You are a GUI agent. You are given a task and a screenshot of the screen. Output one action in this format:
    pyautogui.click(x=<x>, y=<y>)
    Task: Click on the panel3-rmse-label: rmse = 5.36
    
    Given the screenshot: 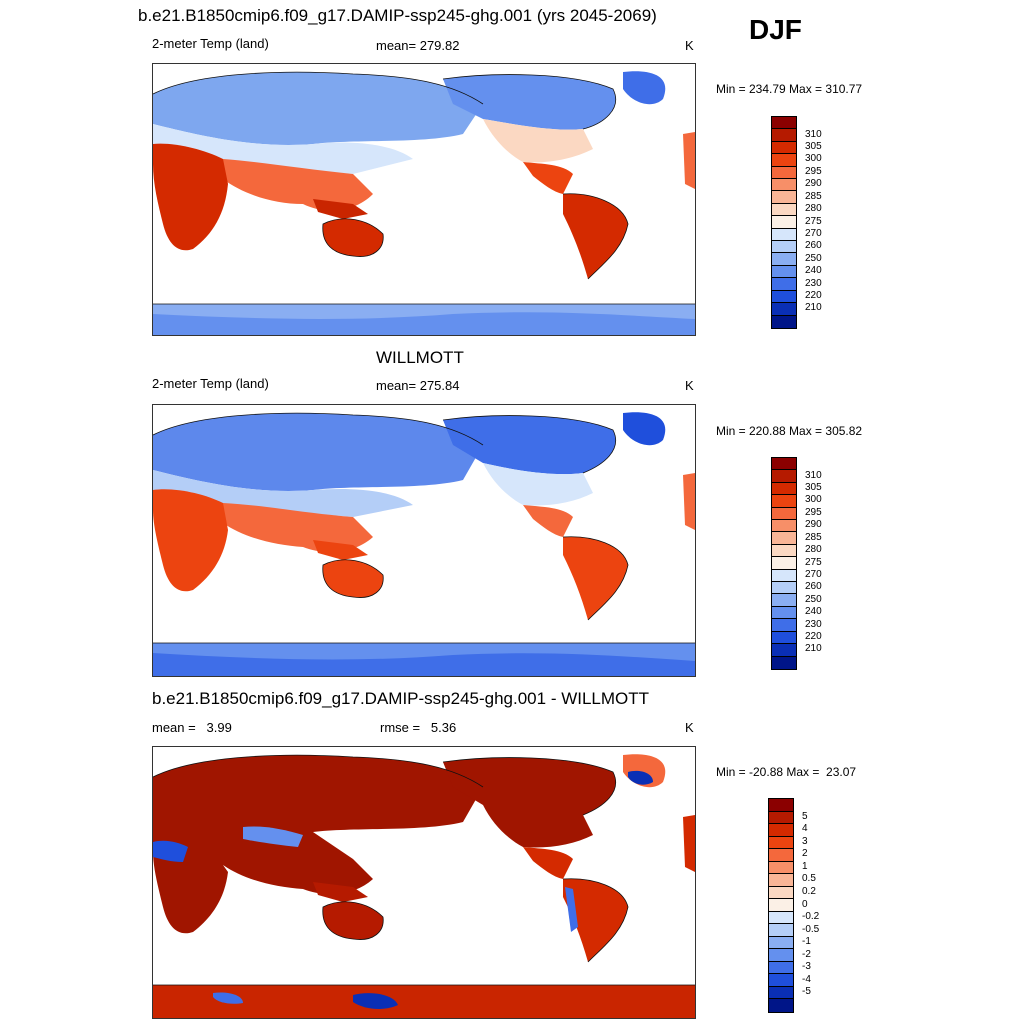 What is the action you would take?
    pyautogui.click(x=418, y=727)
    